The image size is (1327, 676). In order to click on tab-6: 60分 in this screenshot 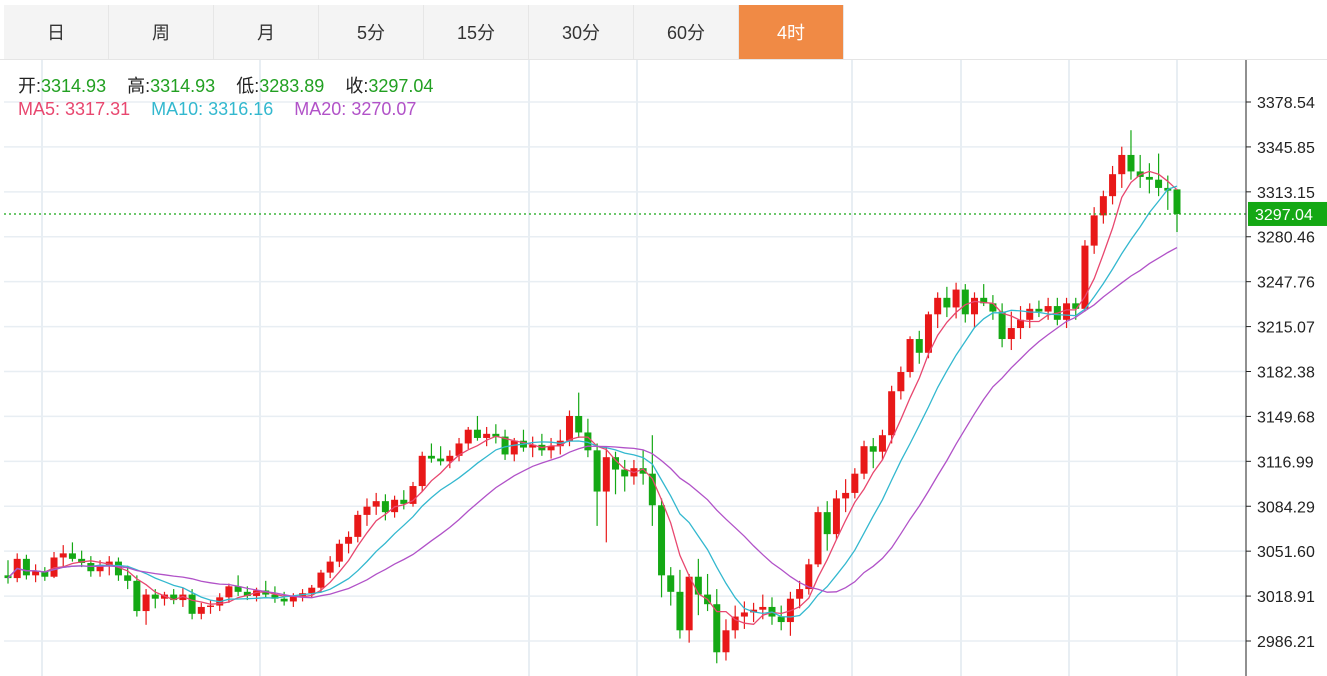, I will do `click(686, 32)`.